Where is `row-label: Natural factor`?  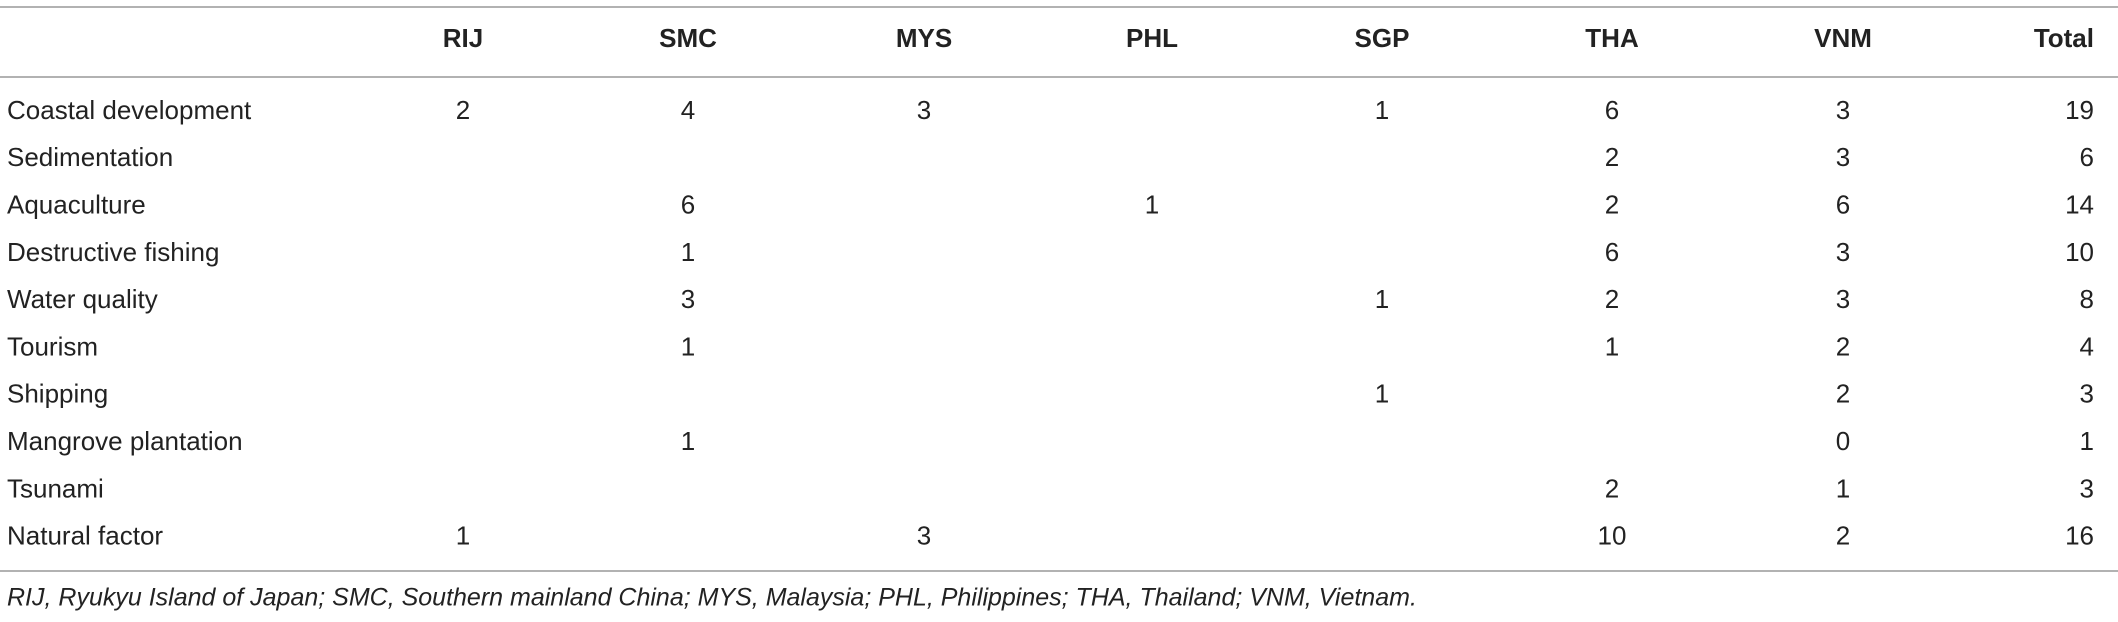 row-label: Natural factor is located at coordinates (85, 536).